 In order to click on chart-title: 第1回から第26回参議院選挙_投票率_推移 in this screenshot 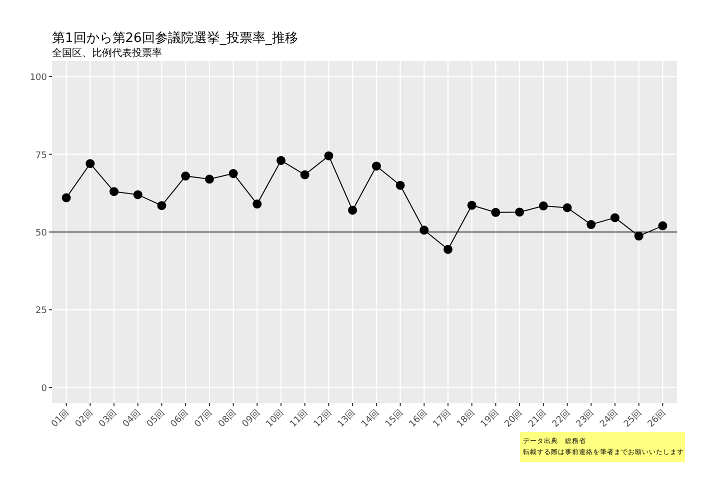, I will do `click(175, 38)`.